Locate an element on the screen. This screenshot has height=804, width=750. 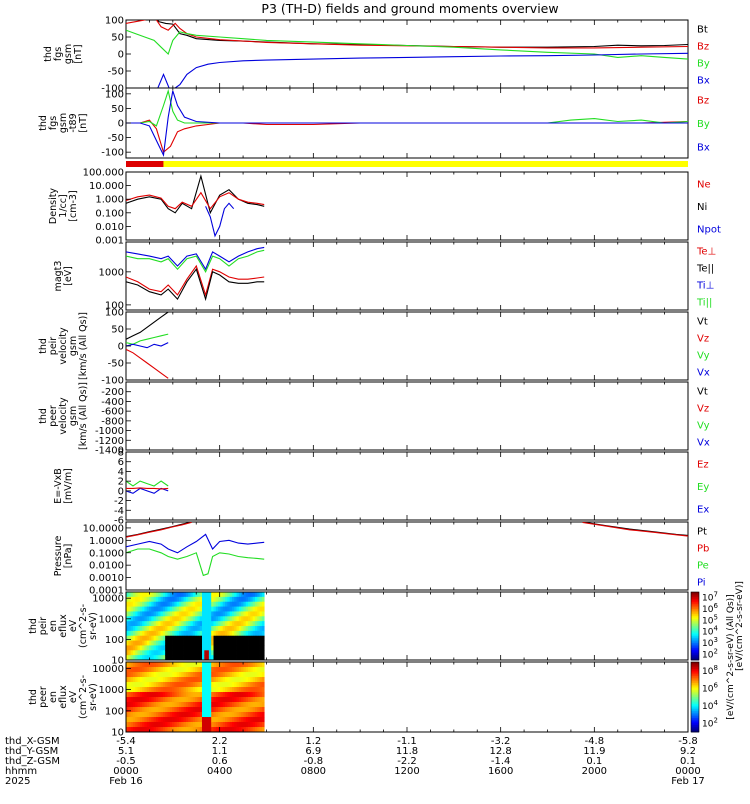
fgs_gsm_t89-ylabel-line: -t89 is located at coordinates (73, 122).